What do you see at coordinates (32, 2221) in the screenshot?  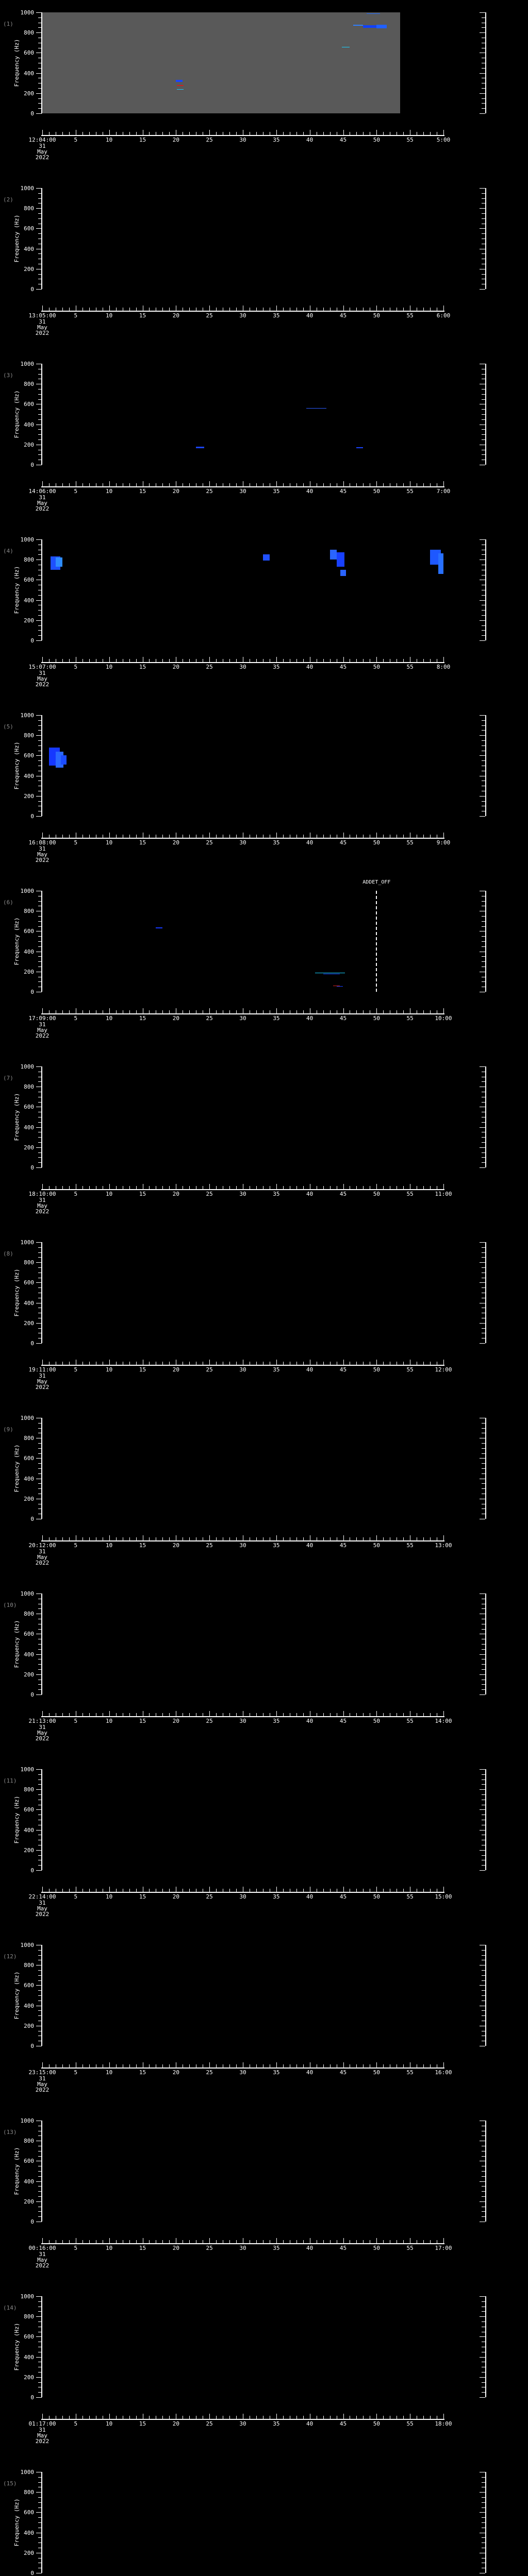 I see `y-tick-label: 0` at bounding box center [32, 2221].